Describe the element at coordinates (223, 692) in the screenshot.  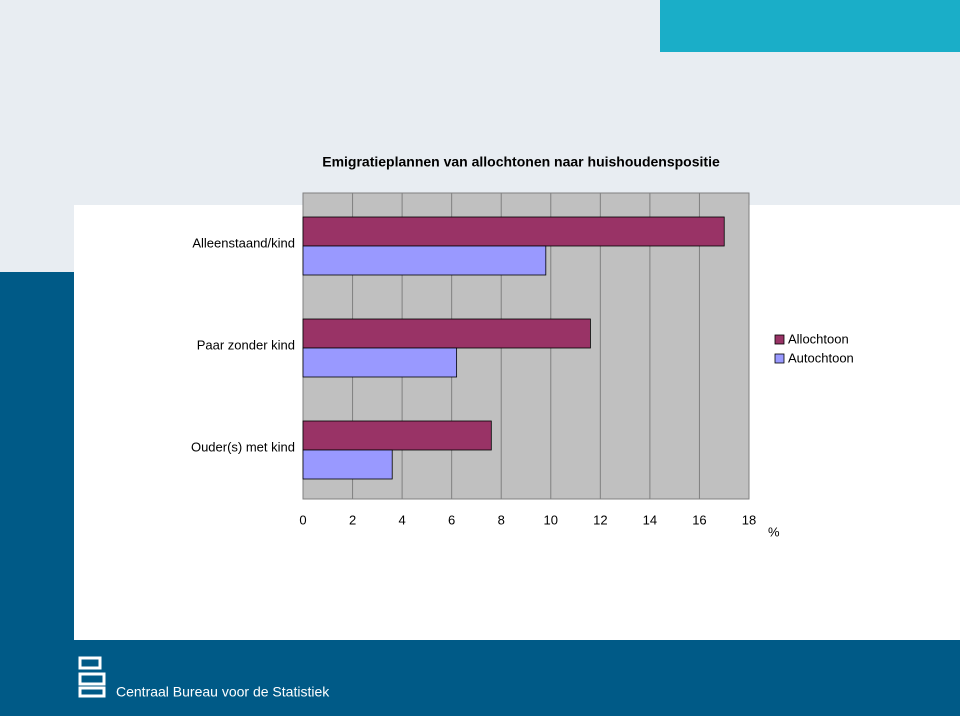
I see `footer-text: Centraal Bureau voor de Statistiek` at that location.